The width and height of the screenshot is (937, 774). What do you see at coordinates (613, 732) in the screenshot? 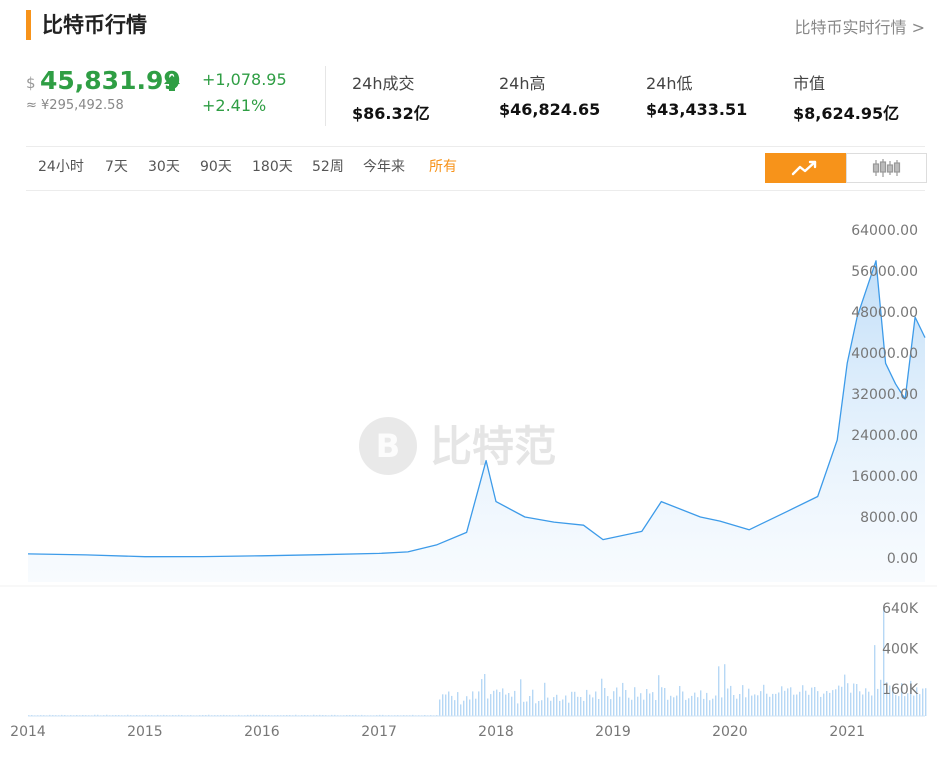
I see `x-axis-tick: 2019` at bounding box center [613, 732].